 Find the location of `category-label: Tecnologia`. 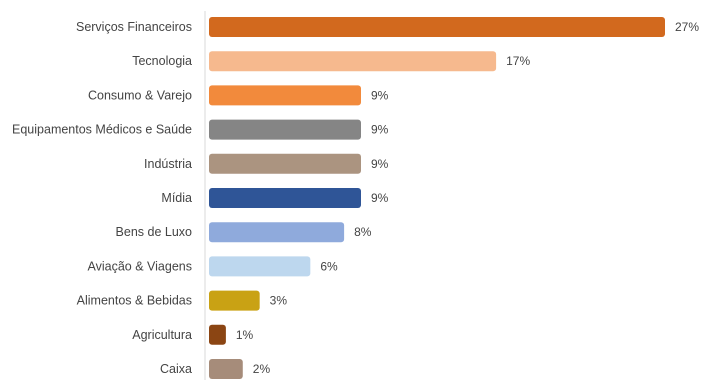

category-label: Tecnologia is located at coordinates (162, 61).